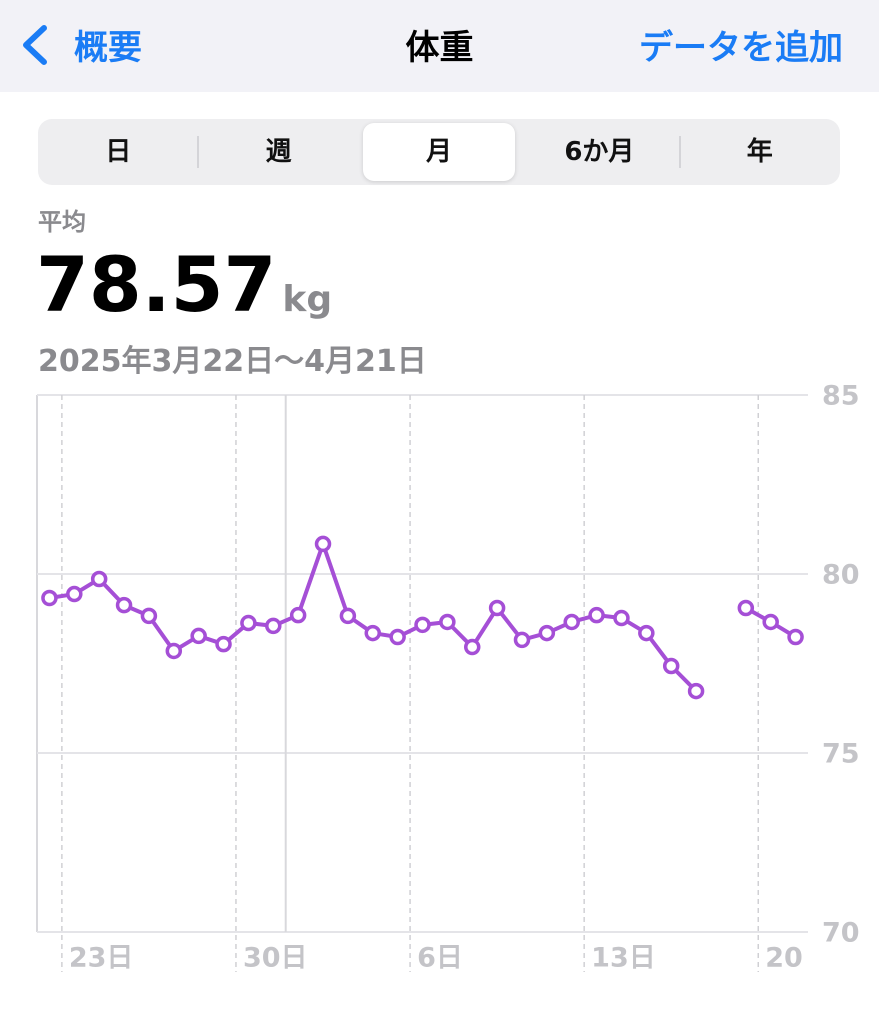  I want to click on nav-bar: 概要 体重 データを追加, so click(439, 46).